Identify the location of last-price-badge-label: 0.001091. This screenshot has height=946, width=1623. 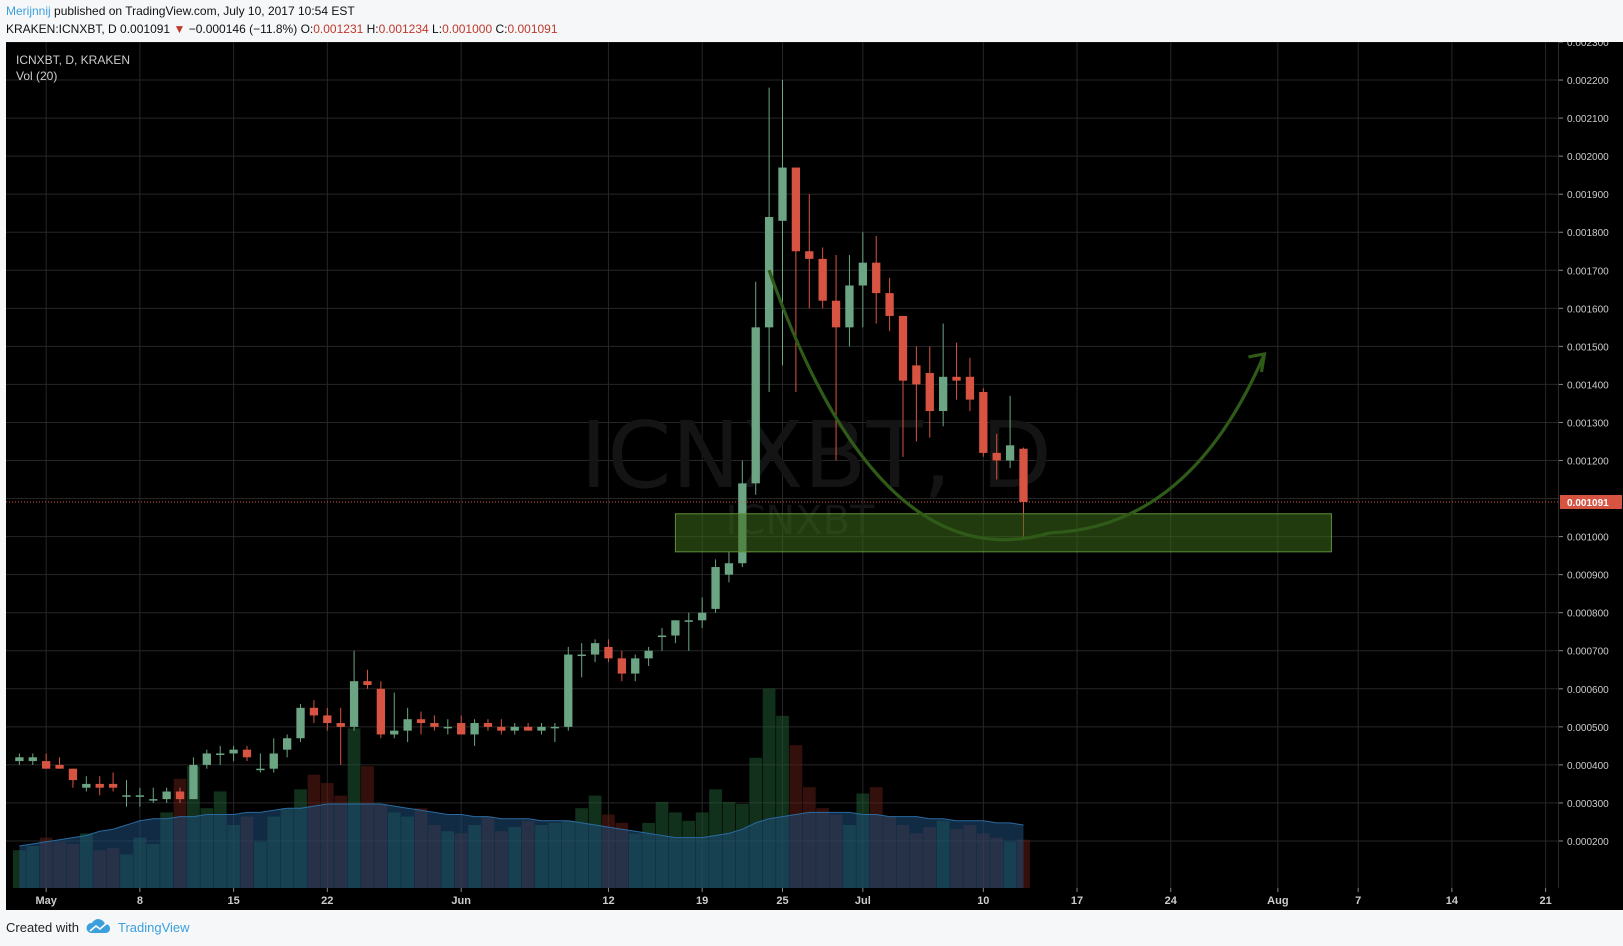
(1588, 503).